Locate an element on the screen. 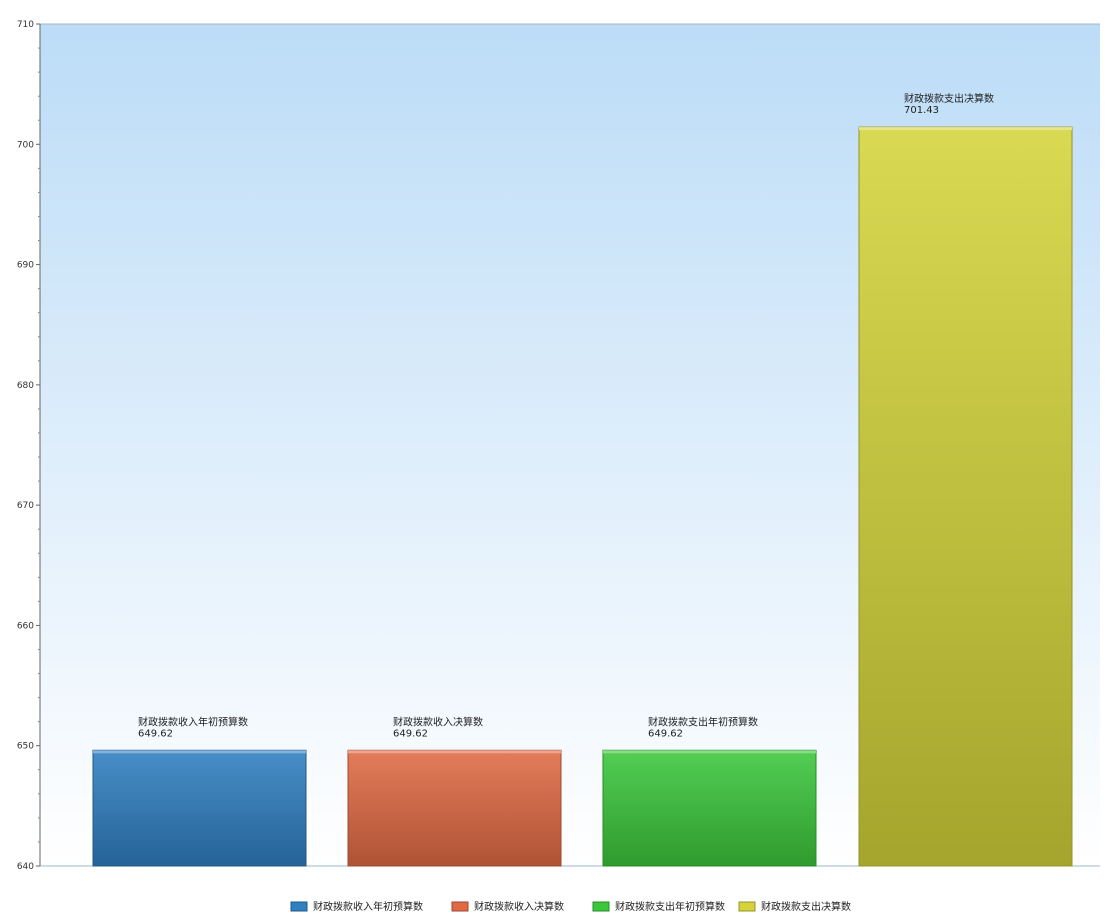  y-tick-label: 670 is located at coordinates (25, 506).